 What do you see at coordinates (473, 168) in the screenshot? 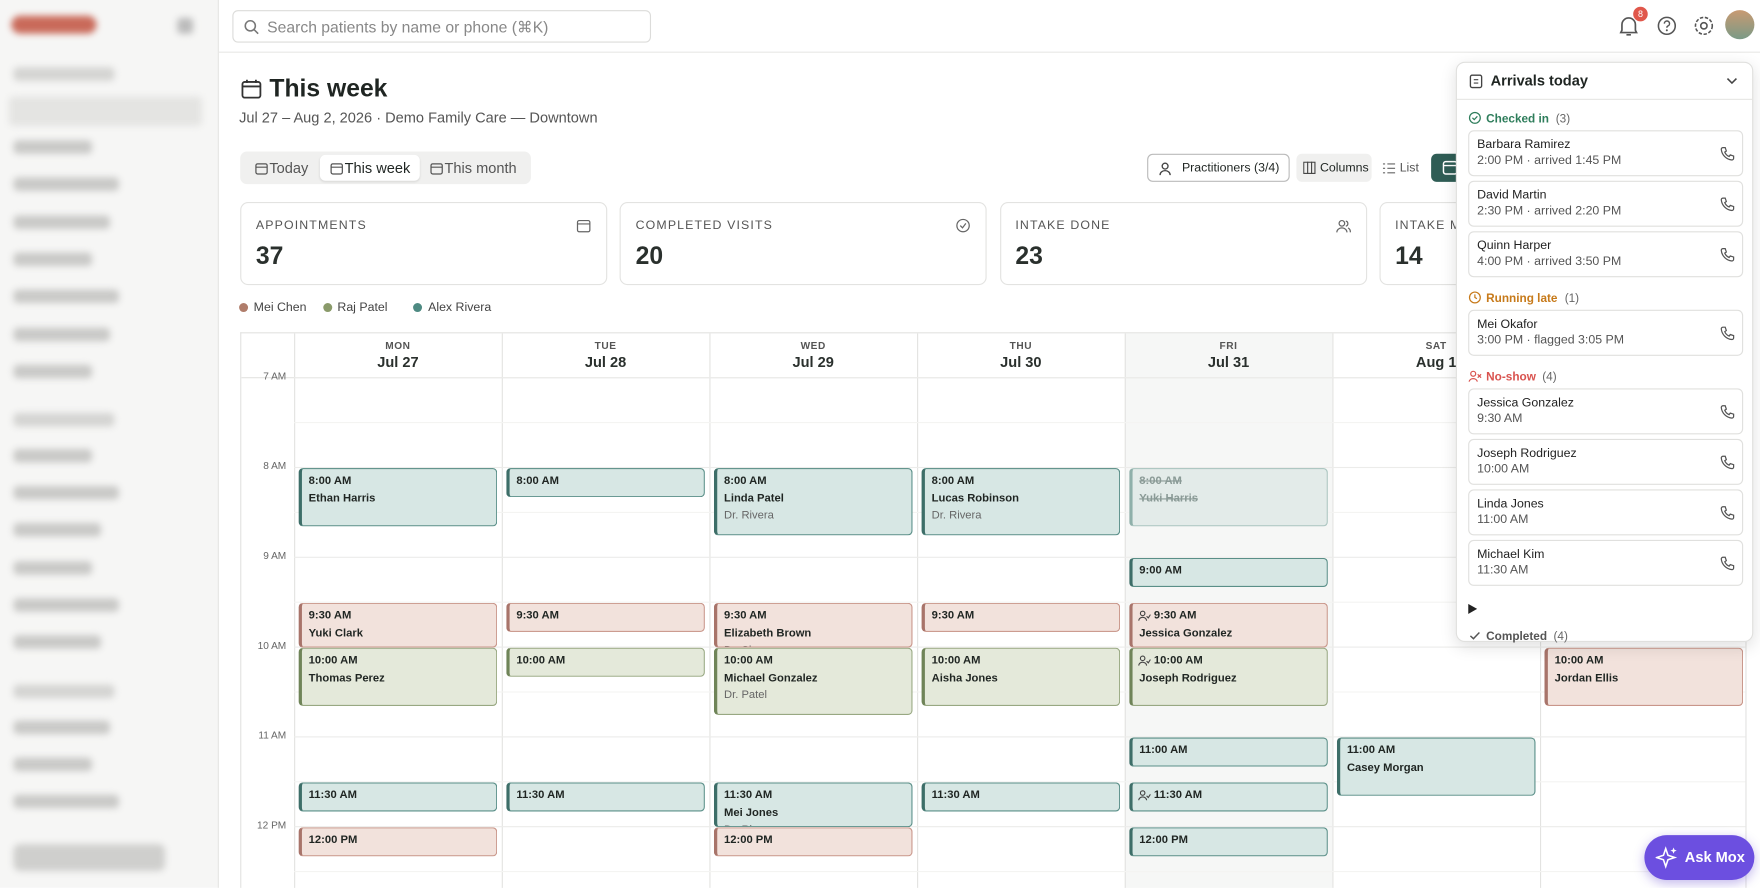
I see `range-tab: This month` at bounding box center [473, 168].